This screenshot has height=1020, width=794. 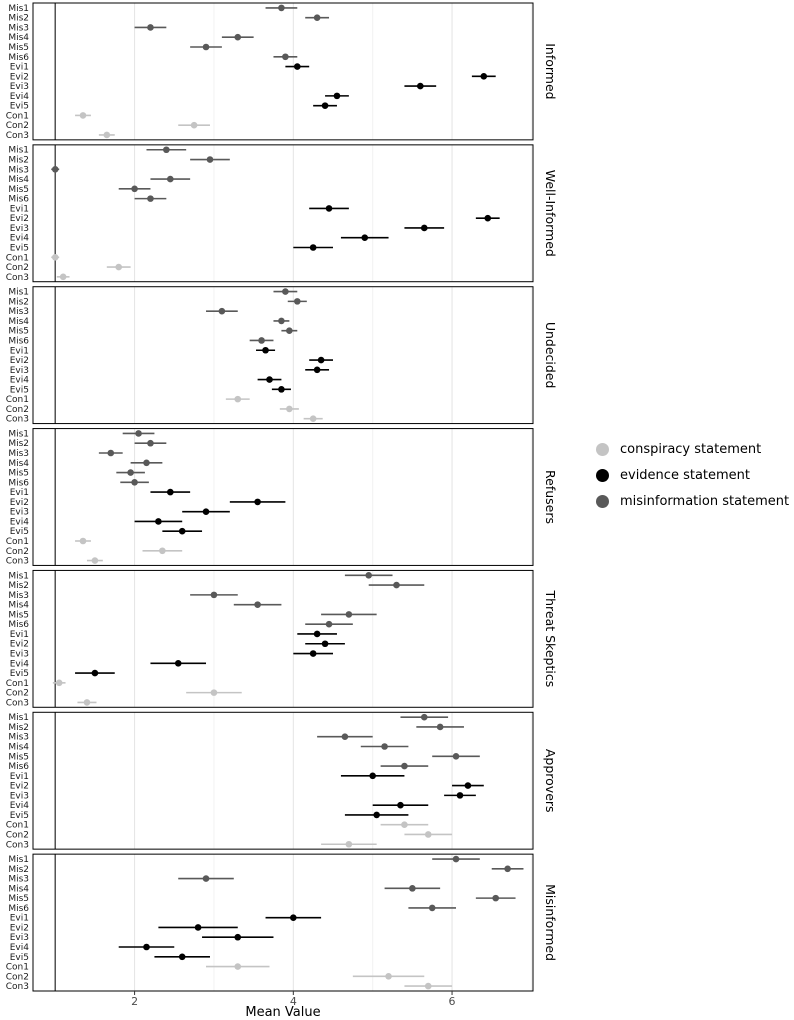 What do you see at coordinates (550, 922) in the screenshot?
I see `facet-strip-label: Misinformed` at bounding box center [550, 922].